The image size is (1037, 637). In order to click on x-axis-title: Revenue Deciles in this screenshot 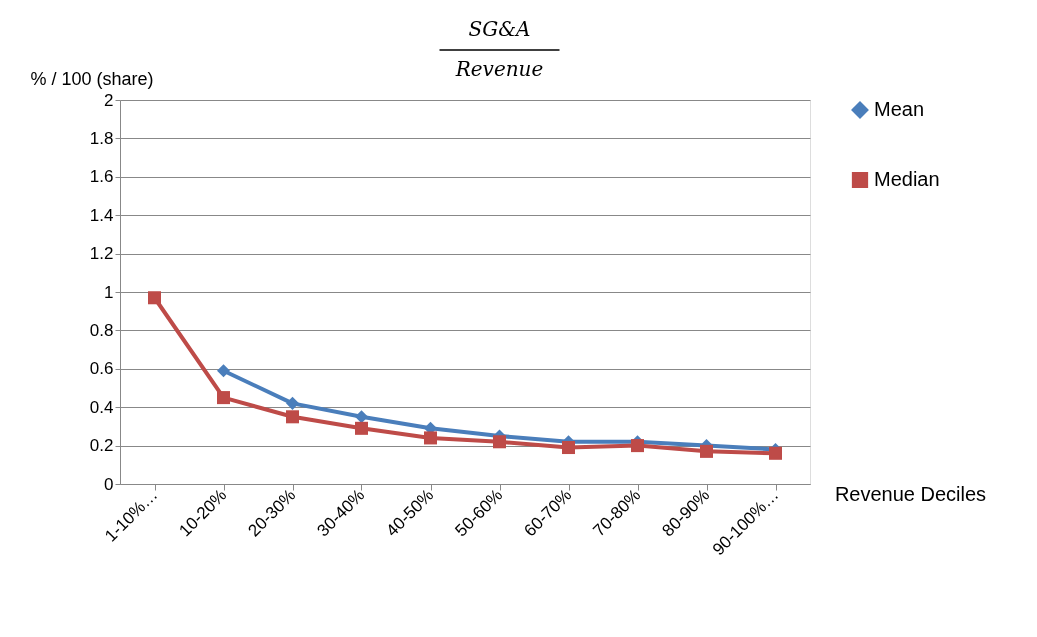, I will do `click(910, 493)`.